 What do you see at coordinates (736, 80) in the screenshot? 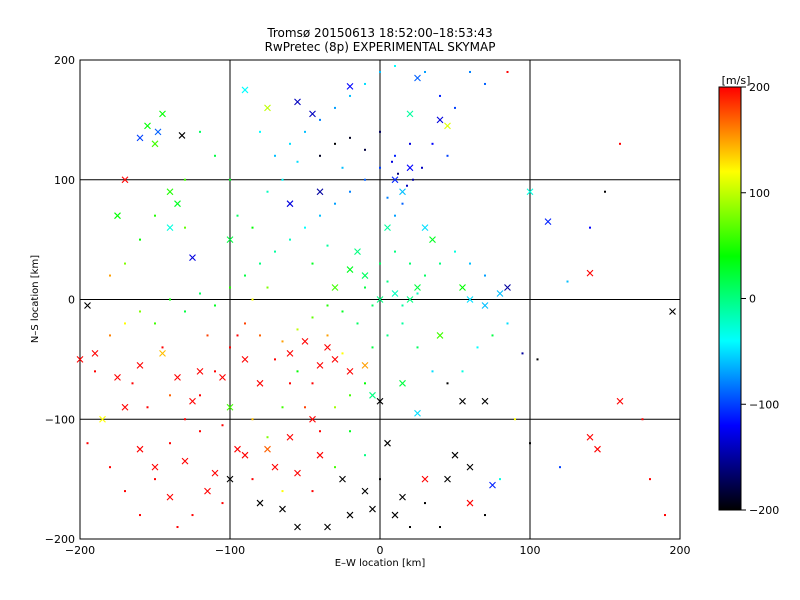
I see `colorbar-label: [m/s]` at bounding box center [736, 80].